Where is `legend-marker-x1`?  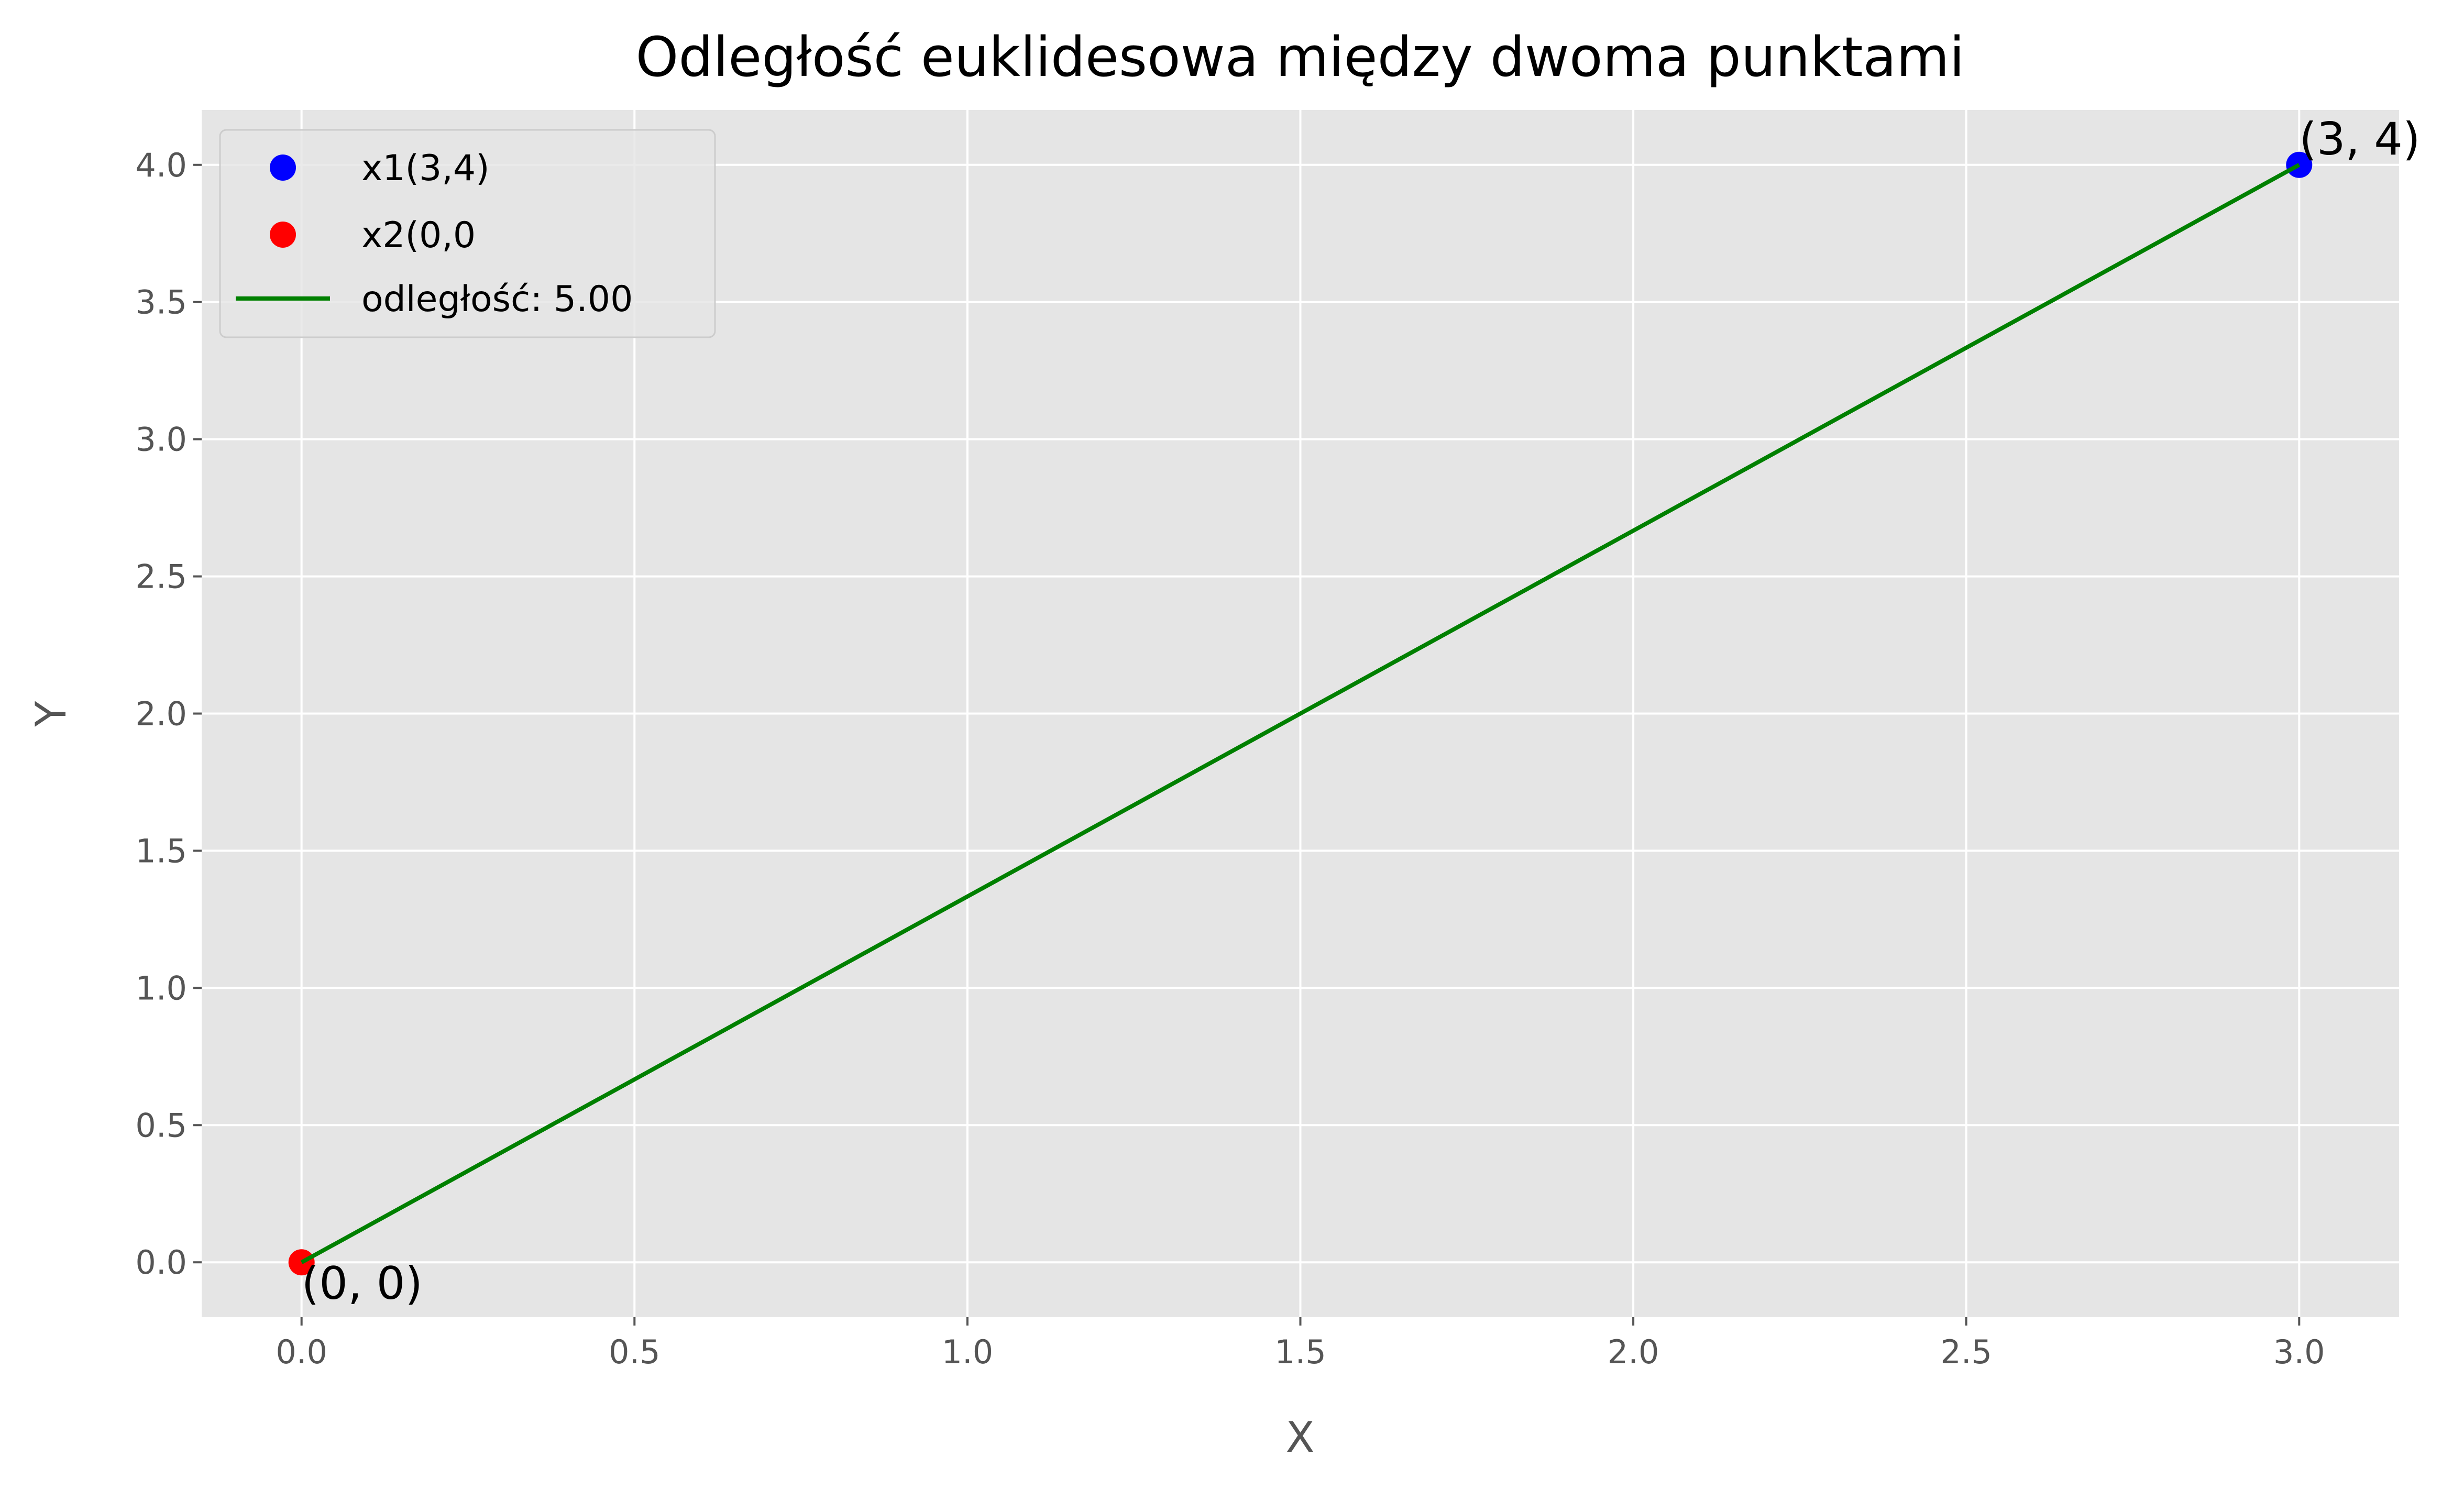
legend-marker-x1 is located at coordinates (283, 167).